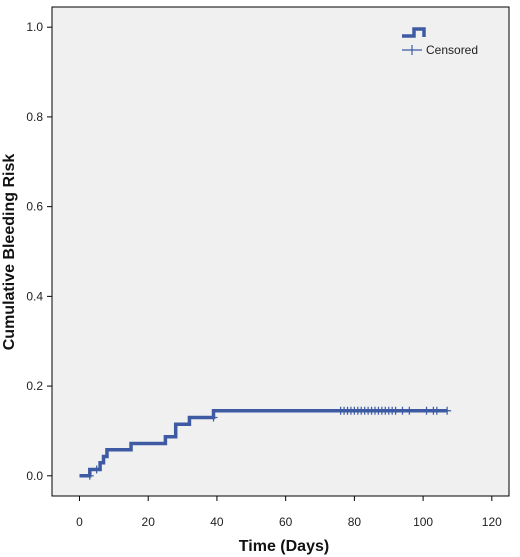 Image resolution: width=520 pixels, height=557 pixels. What do you see at coordinates (34, 476) in the screenshot?
I see `y-tick-label: 0.0` at bounding box center [34, 476].